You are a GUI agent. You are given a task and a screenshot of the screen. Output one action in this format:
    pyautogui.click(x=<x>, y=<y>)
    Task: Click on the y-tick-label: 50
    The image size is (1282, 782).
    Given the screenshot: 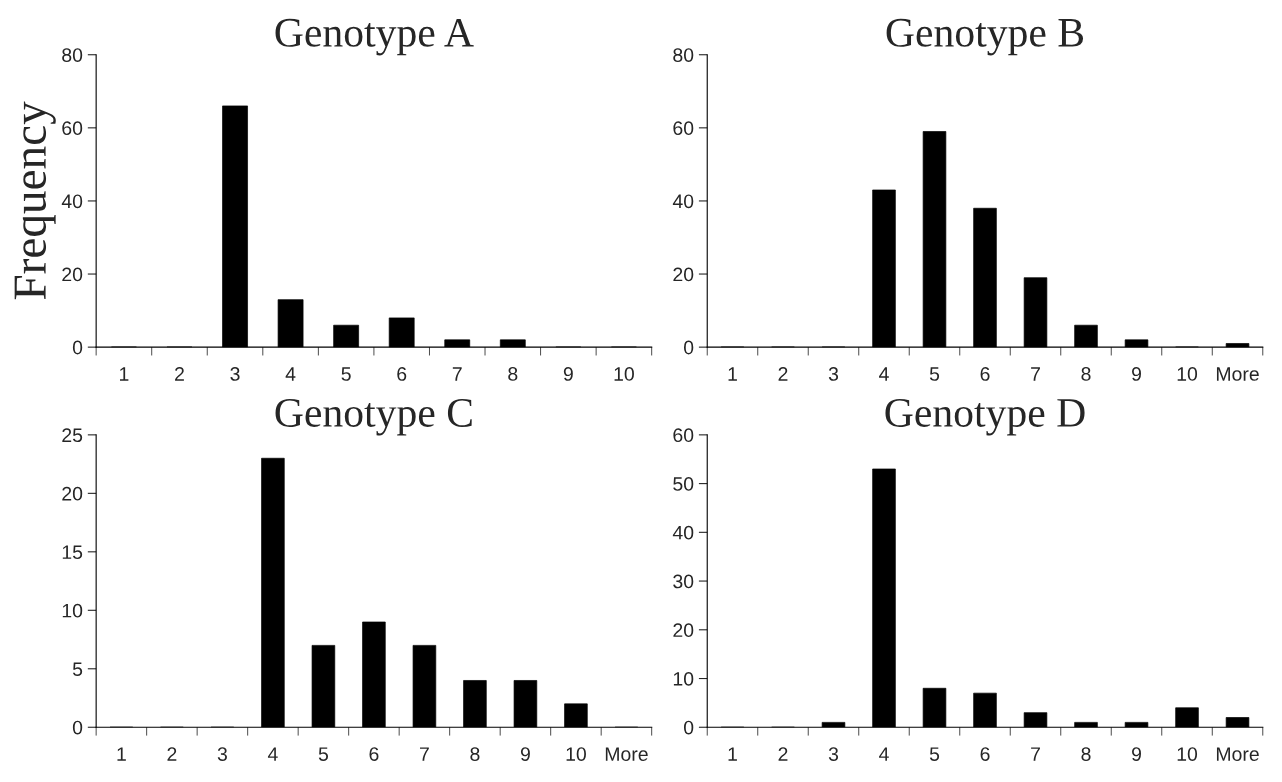 What is the action you would take?
    pyautogui.click(x=683, y=484)
    